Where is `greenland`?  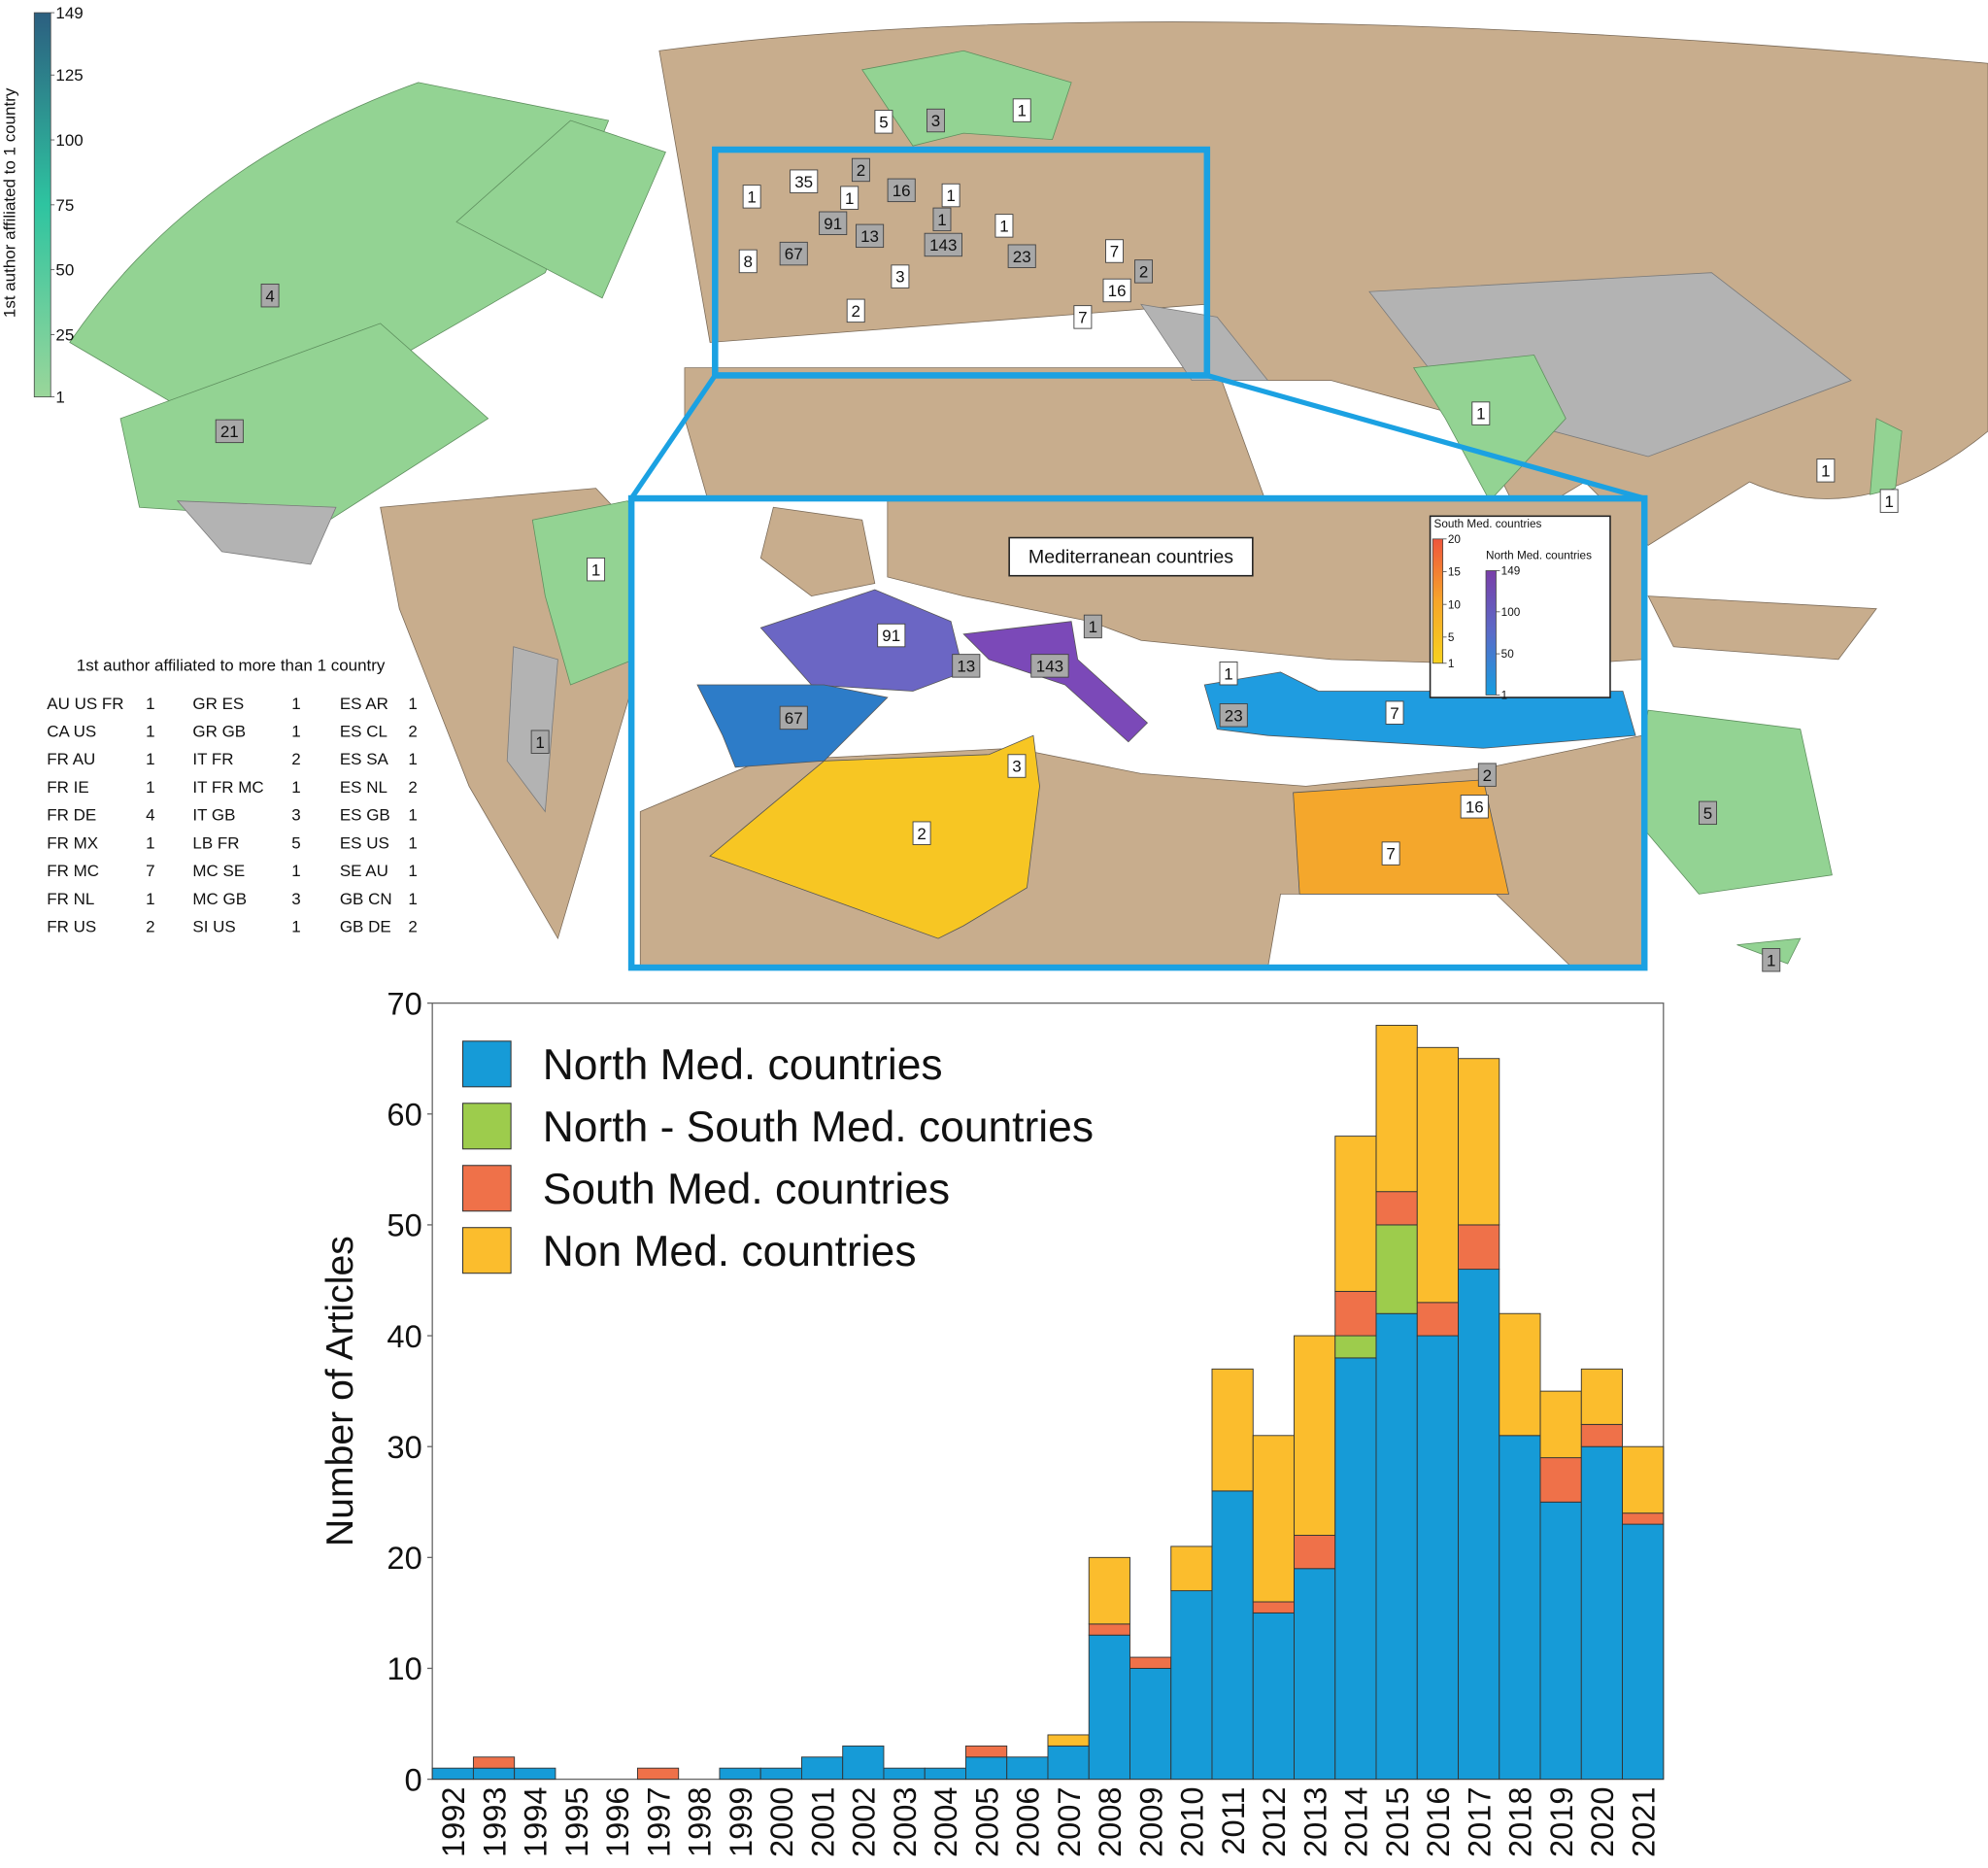
greenland is located at coordinates (560, 209).